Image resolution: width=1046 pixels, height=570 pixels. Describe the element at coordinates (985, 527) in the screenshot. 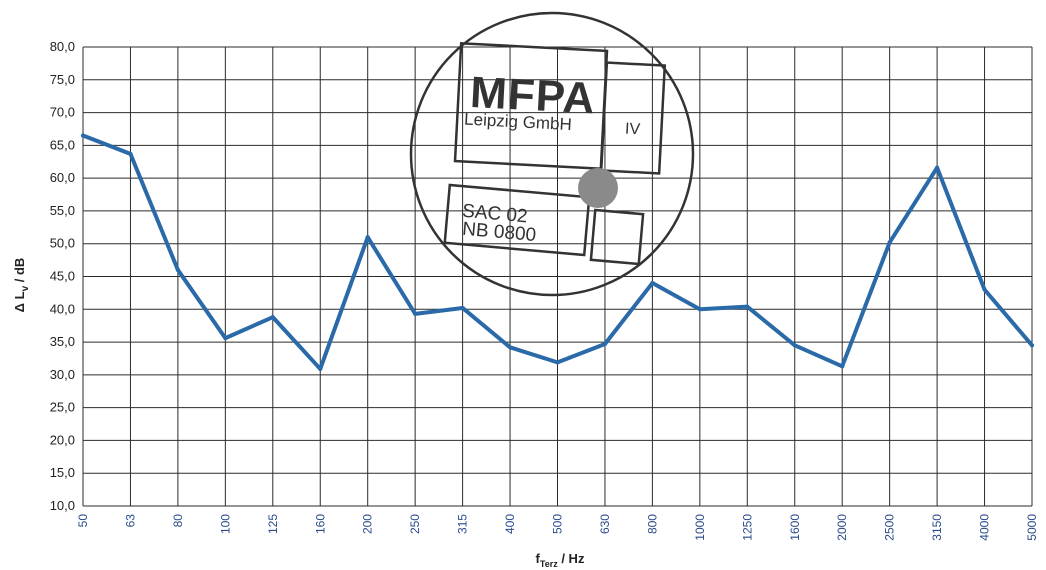

I see `x-tick-label: 4000` at that location.